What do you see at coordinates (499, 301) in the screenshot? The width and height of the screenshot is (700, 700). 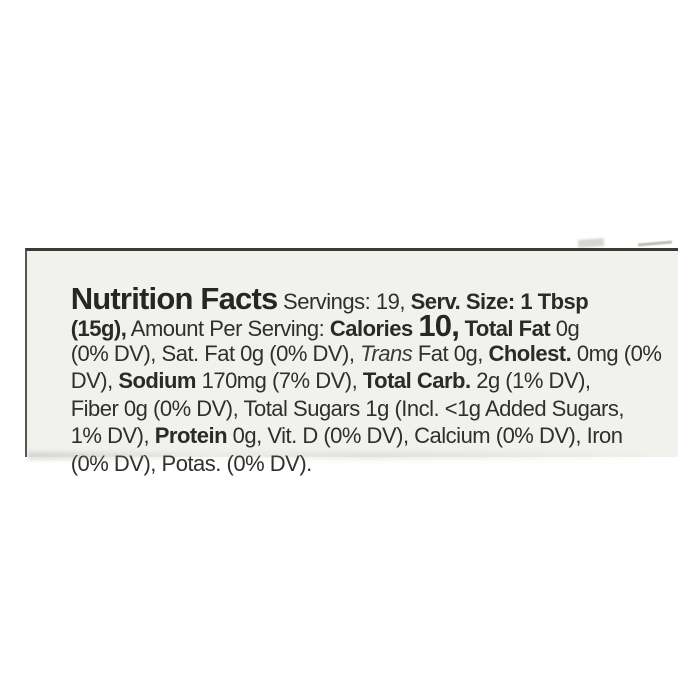 I see `serving-size-text: Serv. Size: 1 Tbsp` at bounding box center [499, 301].